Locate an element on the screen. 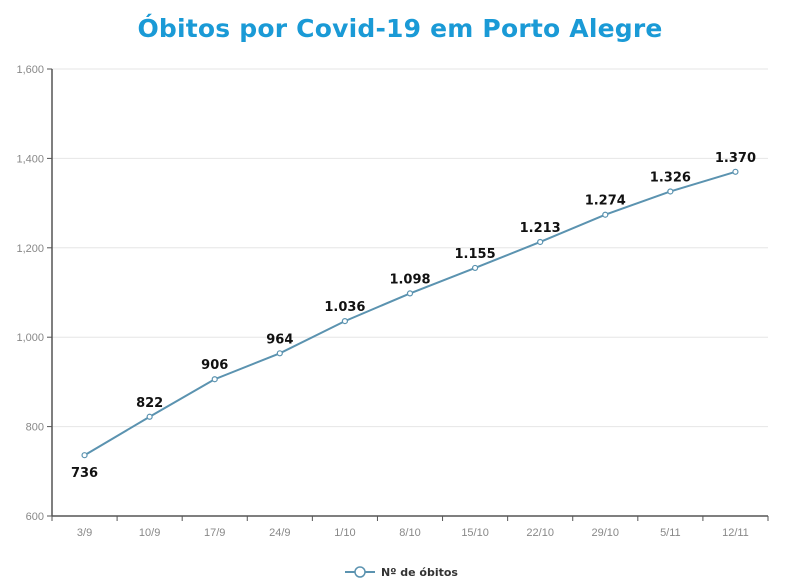  data-label: 1.036 is located at coordinates (344, 307).